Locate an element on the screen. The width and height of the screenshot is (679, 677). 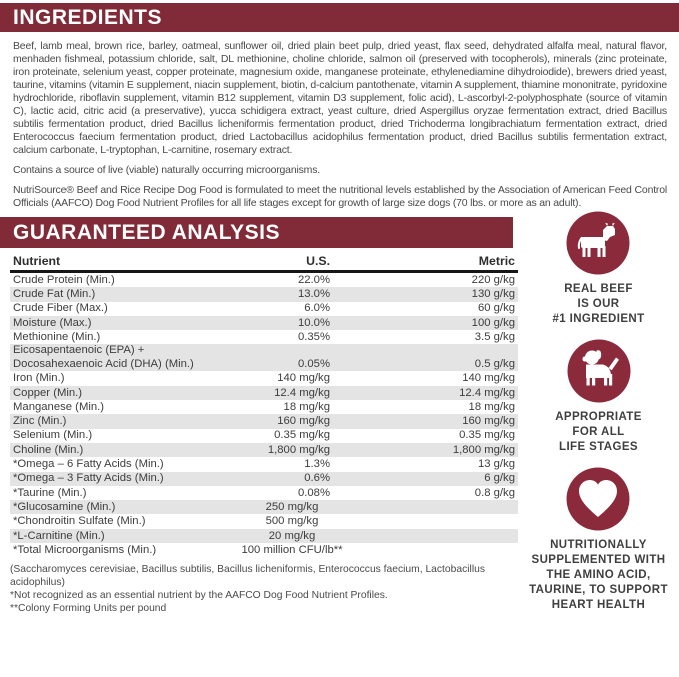
nutrient-name: *Glucosamine (Min.) is located at coordinates (64, 506).